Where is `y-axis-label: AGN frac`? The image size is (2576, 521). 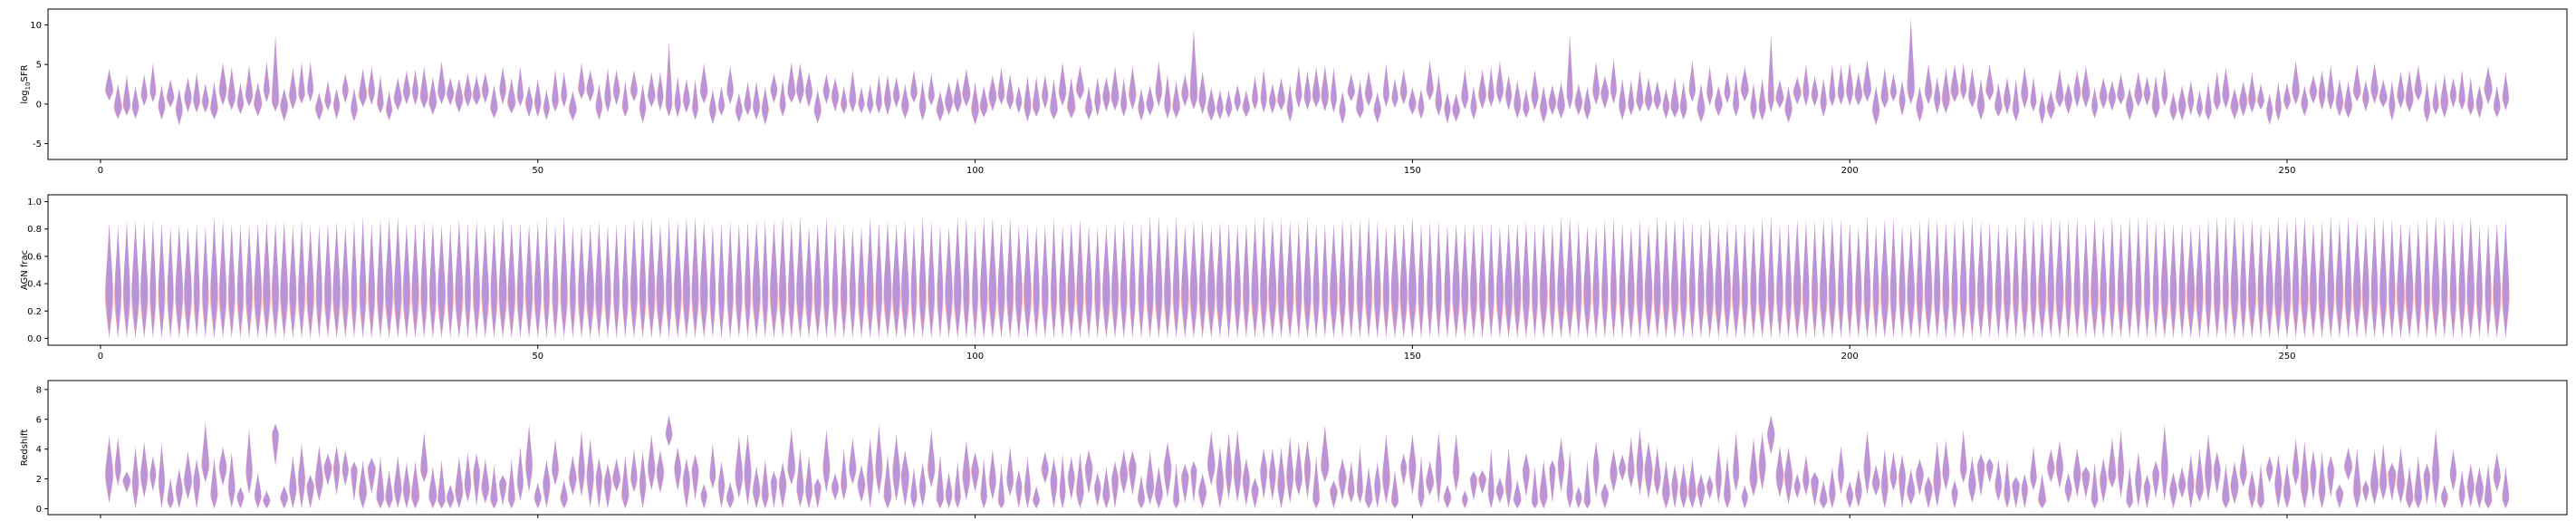
y-axis-label: AGN frac is located at coordinates (25, 270).